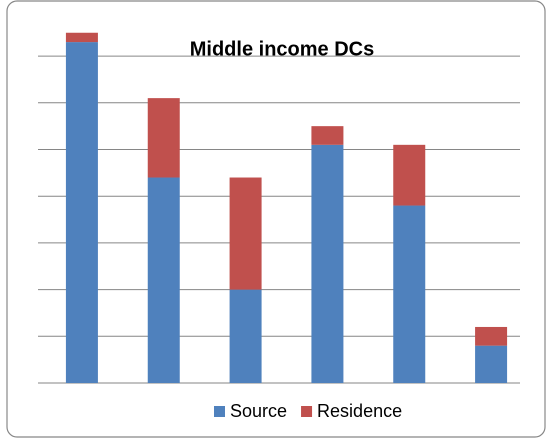 Image resolution: width=552 pixels, height=439 pixels. What do you see at coordinates (258, 411) in the screenshot?
I see `legend-label: Source` at bounding box center [258, 411].